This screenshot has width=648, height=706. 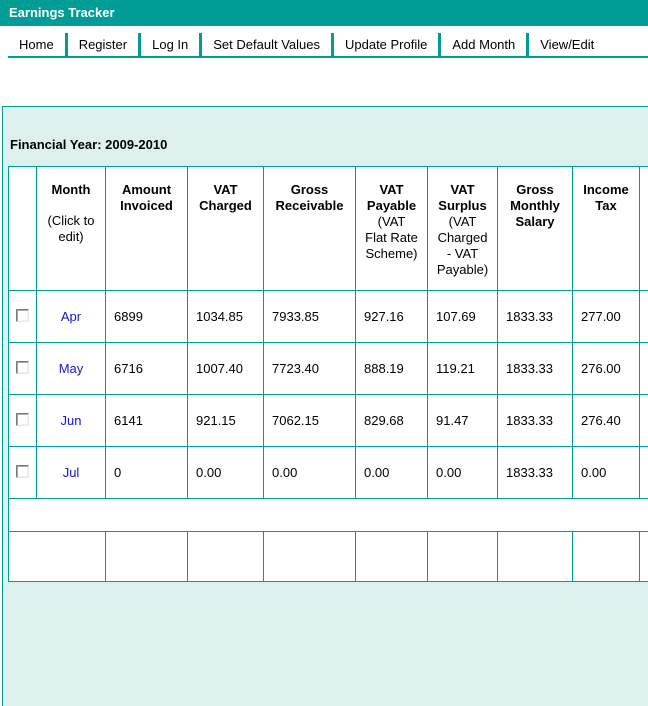 I want to click on col-header-label: VAT Charged, so click(x=225, y=198).